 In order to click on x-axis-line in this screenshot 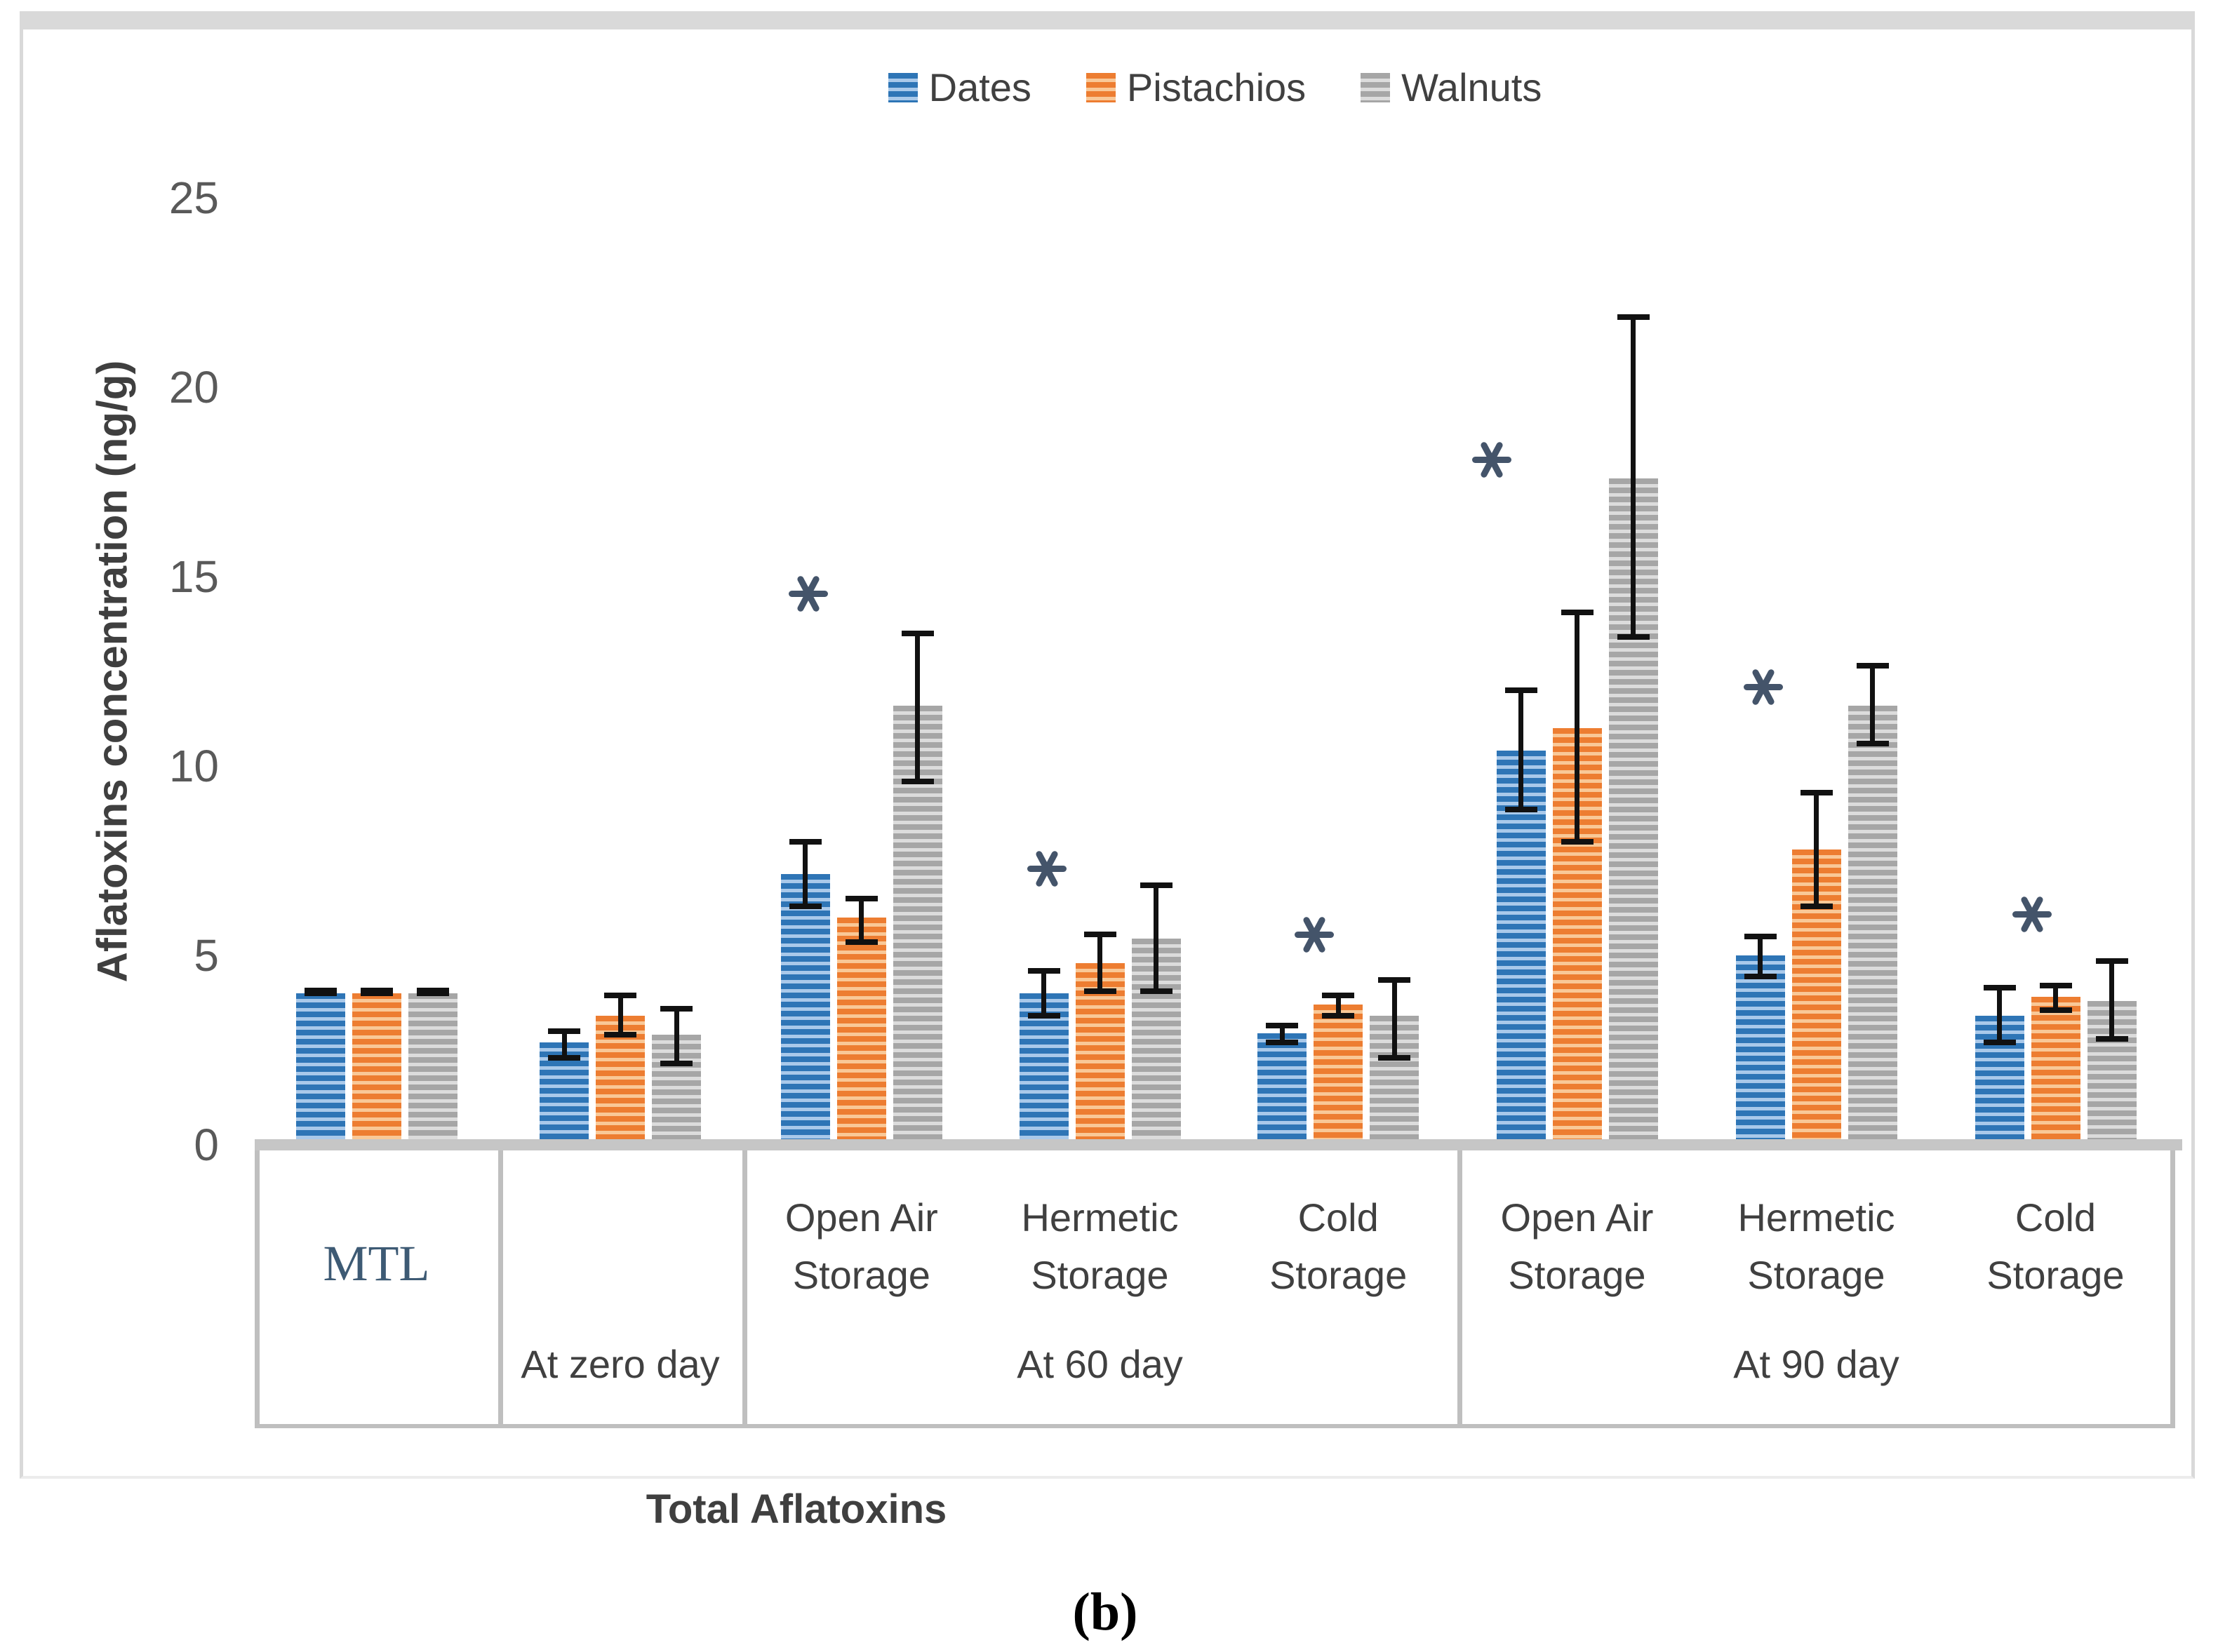, I will do `click(1218, 1144)`.